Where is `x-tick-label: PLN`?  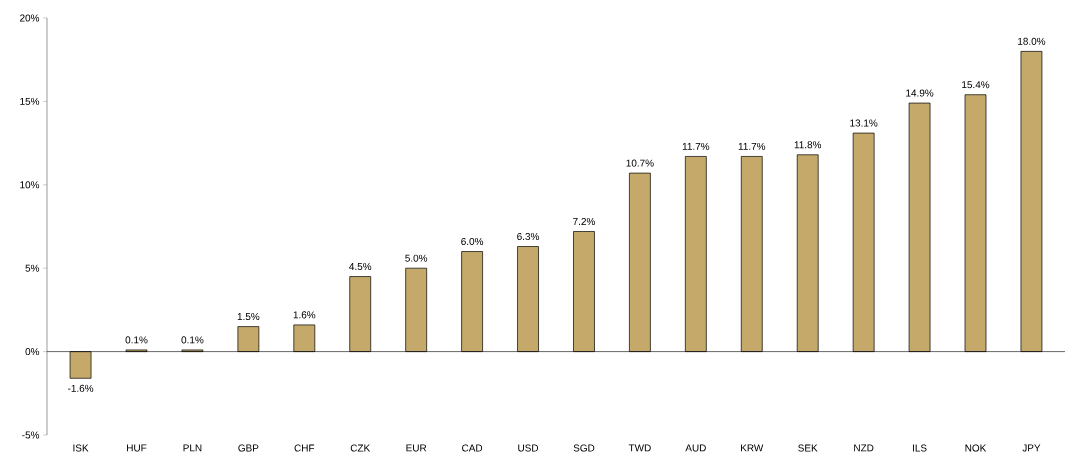 x-tick-label: PLN is located at coordinates (192, 448).